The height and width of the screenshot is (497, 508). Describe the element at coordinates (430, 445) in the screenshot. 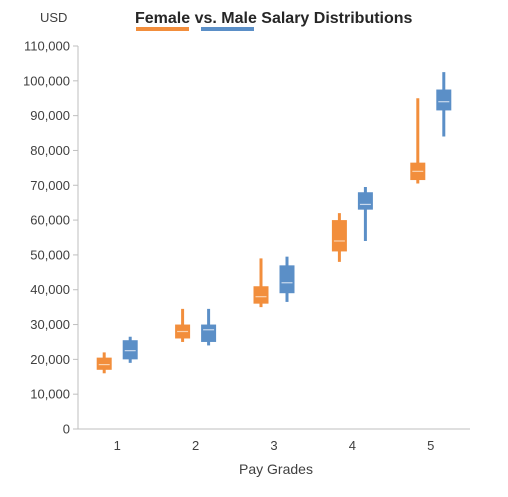

I see `x-tick-label: 5` at that location.